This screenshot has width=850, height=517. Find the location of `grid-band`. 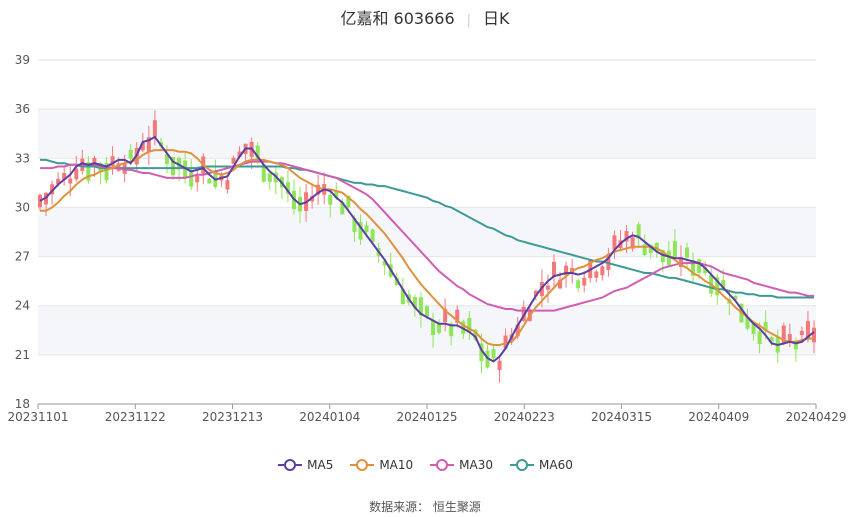

grid-band is located at coordinates (427, 232).